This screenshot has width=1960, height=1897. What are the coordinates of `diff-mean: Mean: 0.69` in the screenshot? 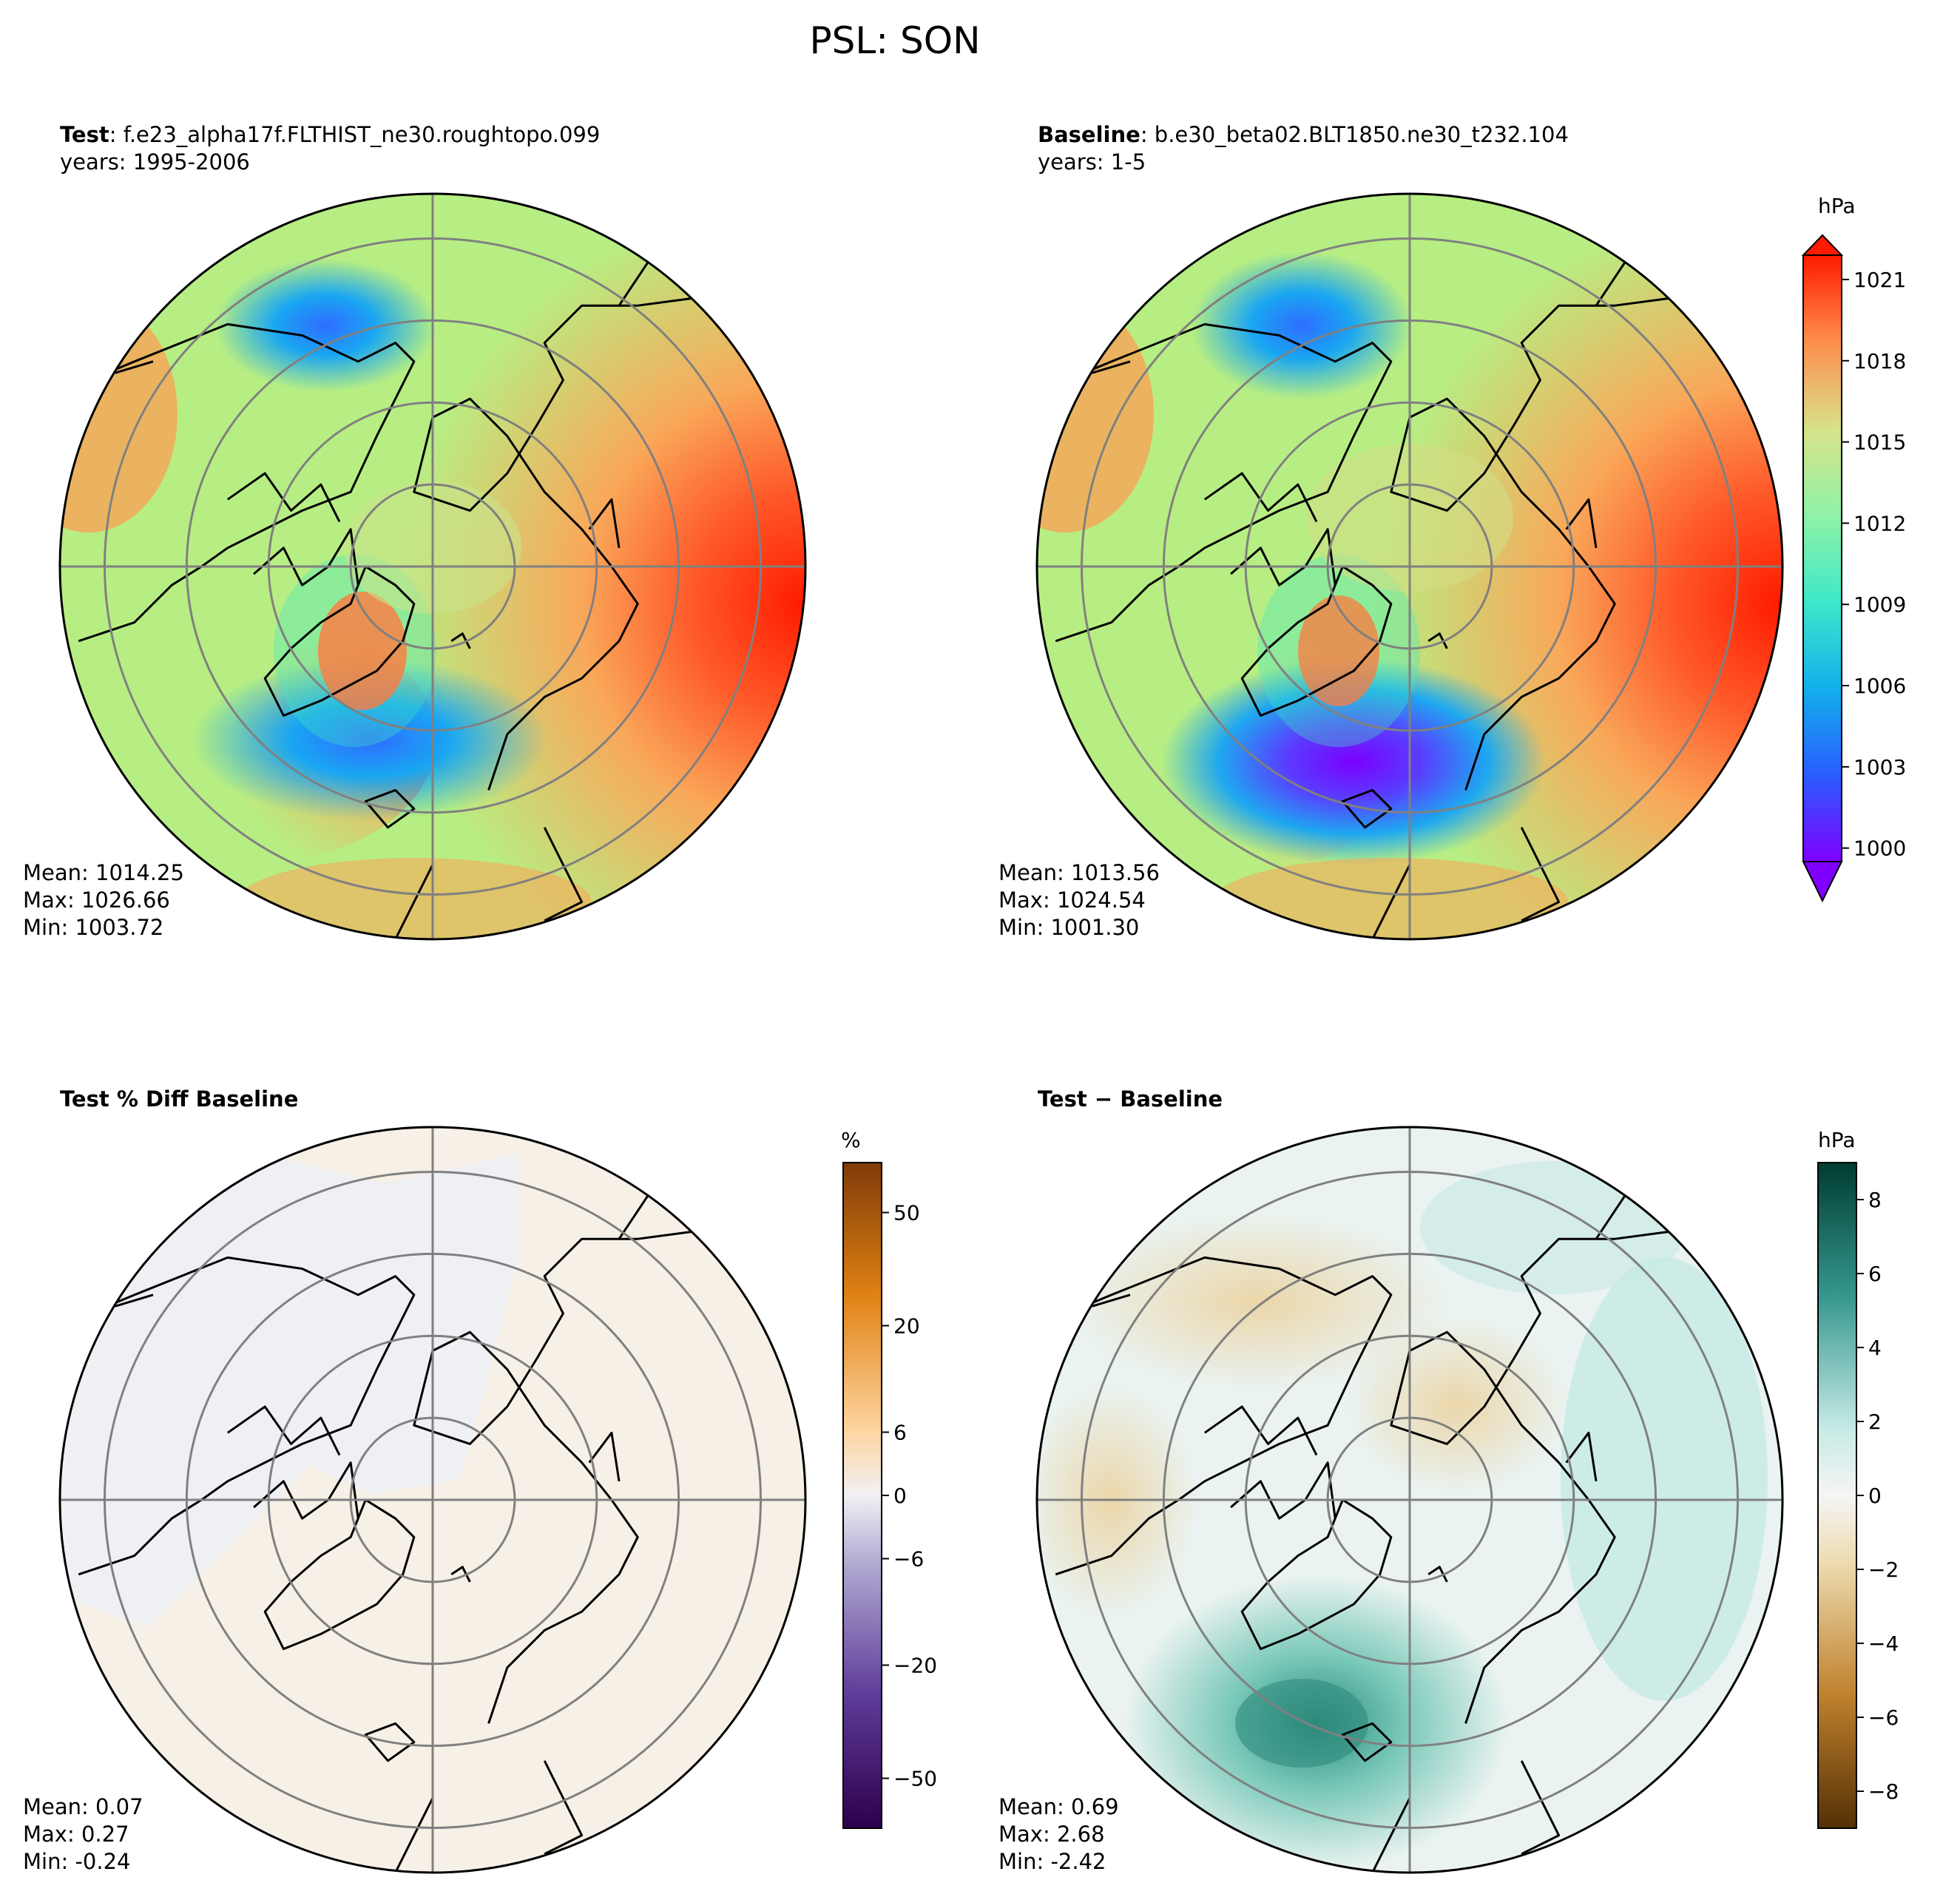 It's located at (1058, 1807).